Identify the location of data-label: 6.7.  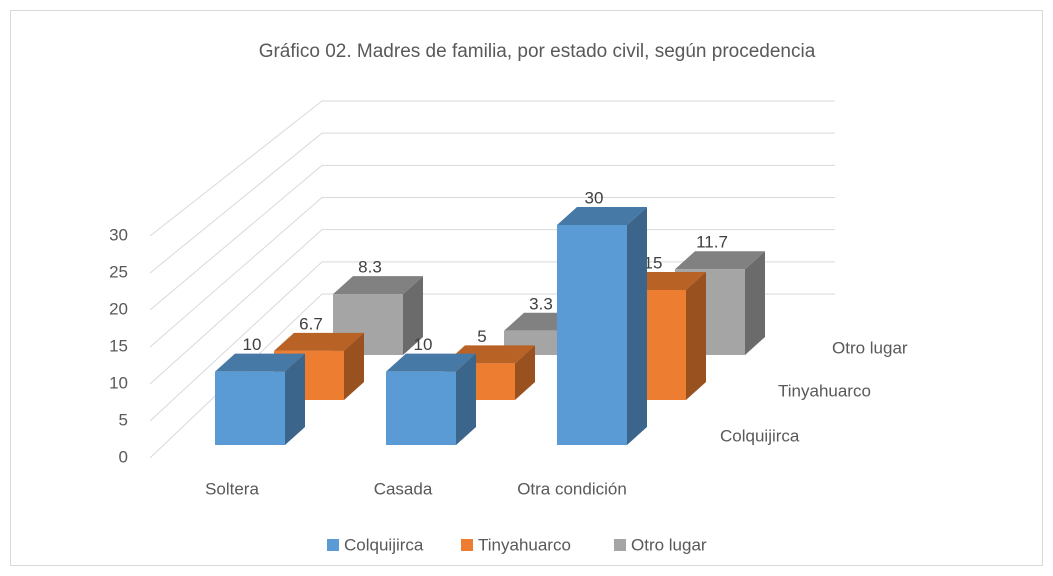
(311, 323).